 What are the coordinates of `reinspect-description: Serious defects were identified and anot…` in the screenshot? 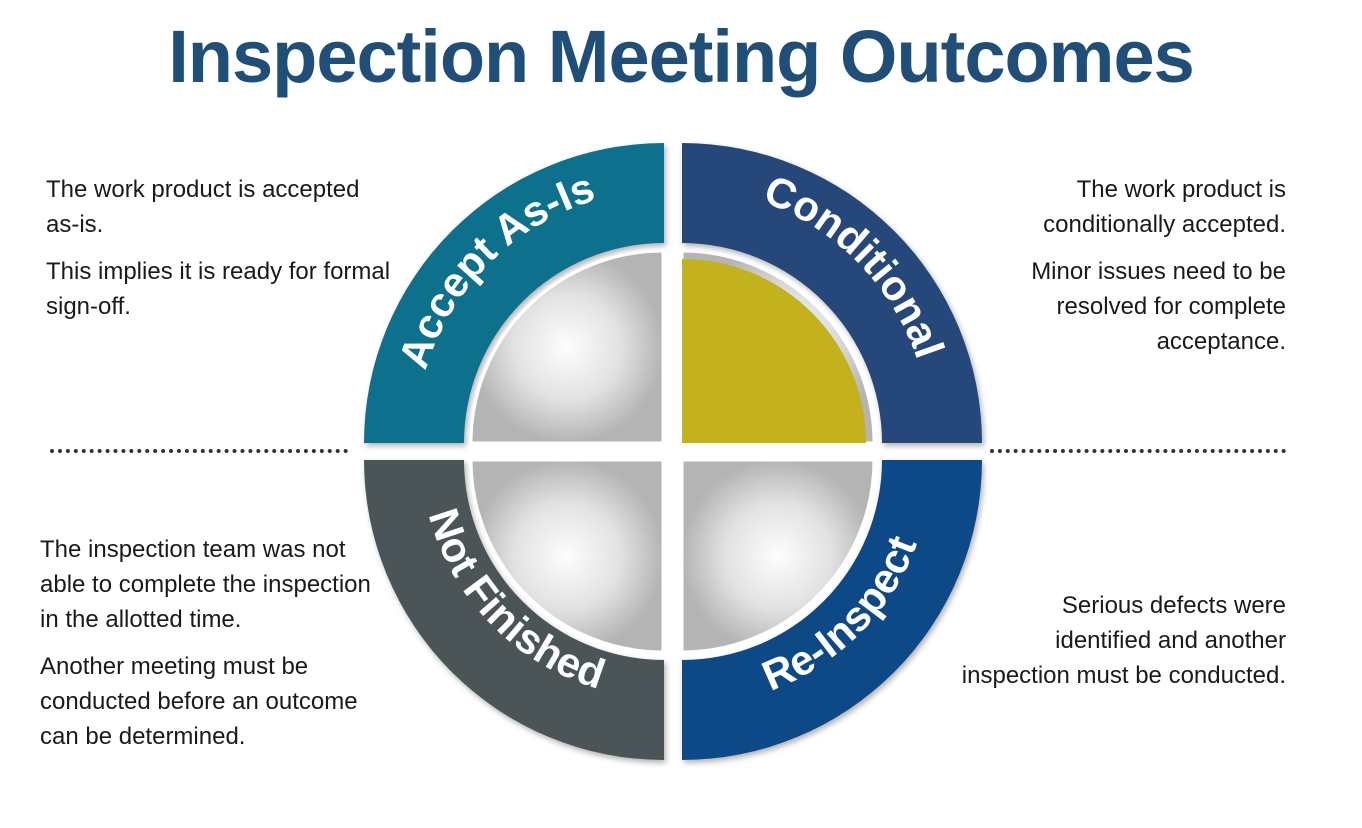 It's located at (1123, 646).